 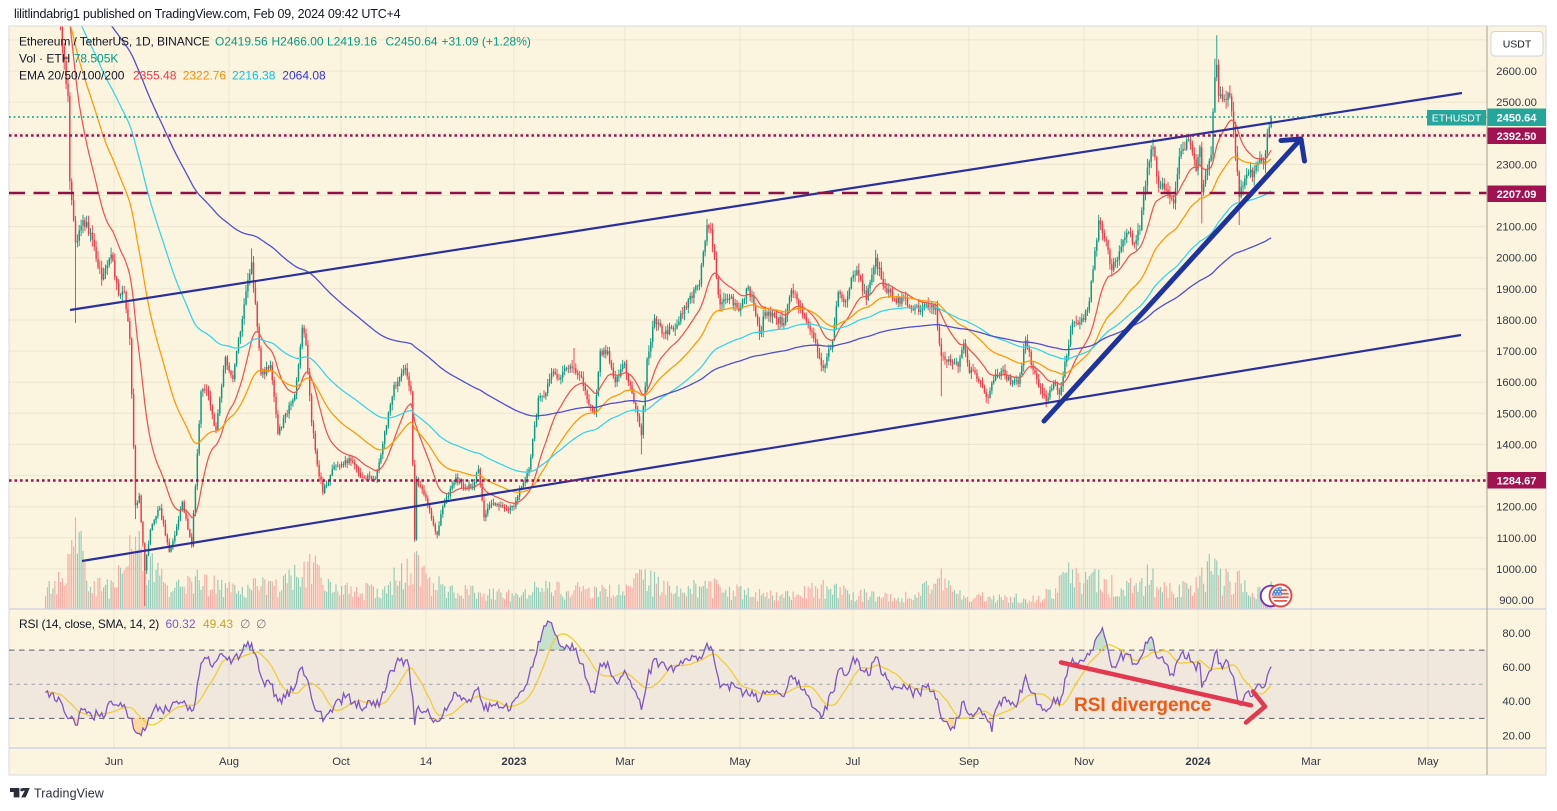 I want to click on svg-text: 1400.00, so click(x=1516, y=445).